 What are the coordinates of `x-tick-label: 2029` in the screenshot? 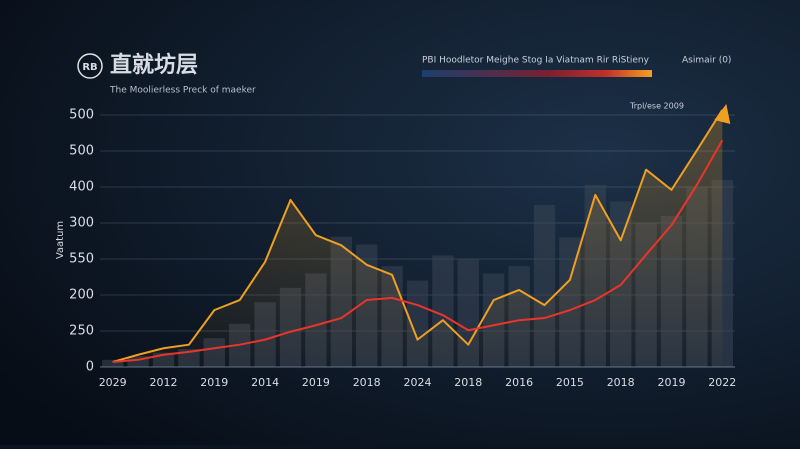 It's located at (113, 382).